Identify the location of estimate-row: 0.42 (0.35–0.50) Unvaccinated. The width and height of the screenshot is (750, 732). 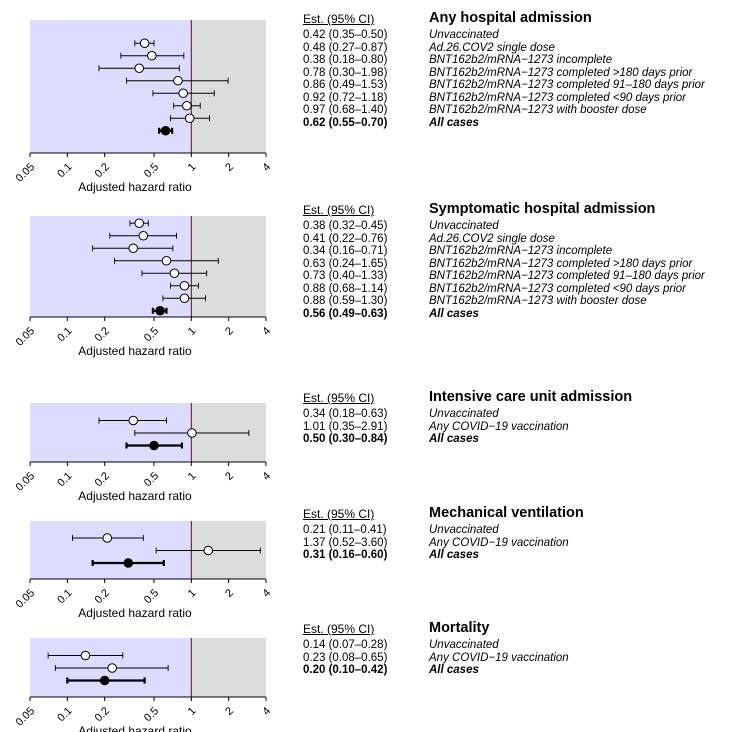
(526, 35).